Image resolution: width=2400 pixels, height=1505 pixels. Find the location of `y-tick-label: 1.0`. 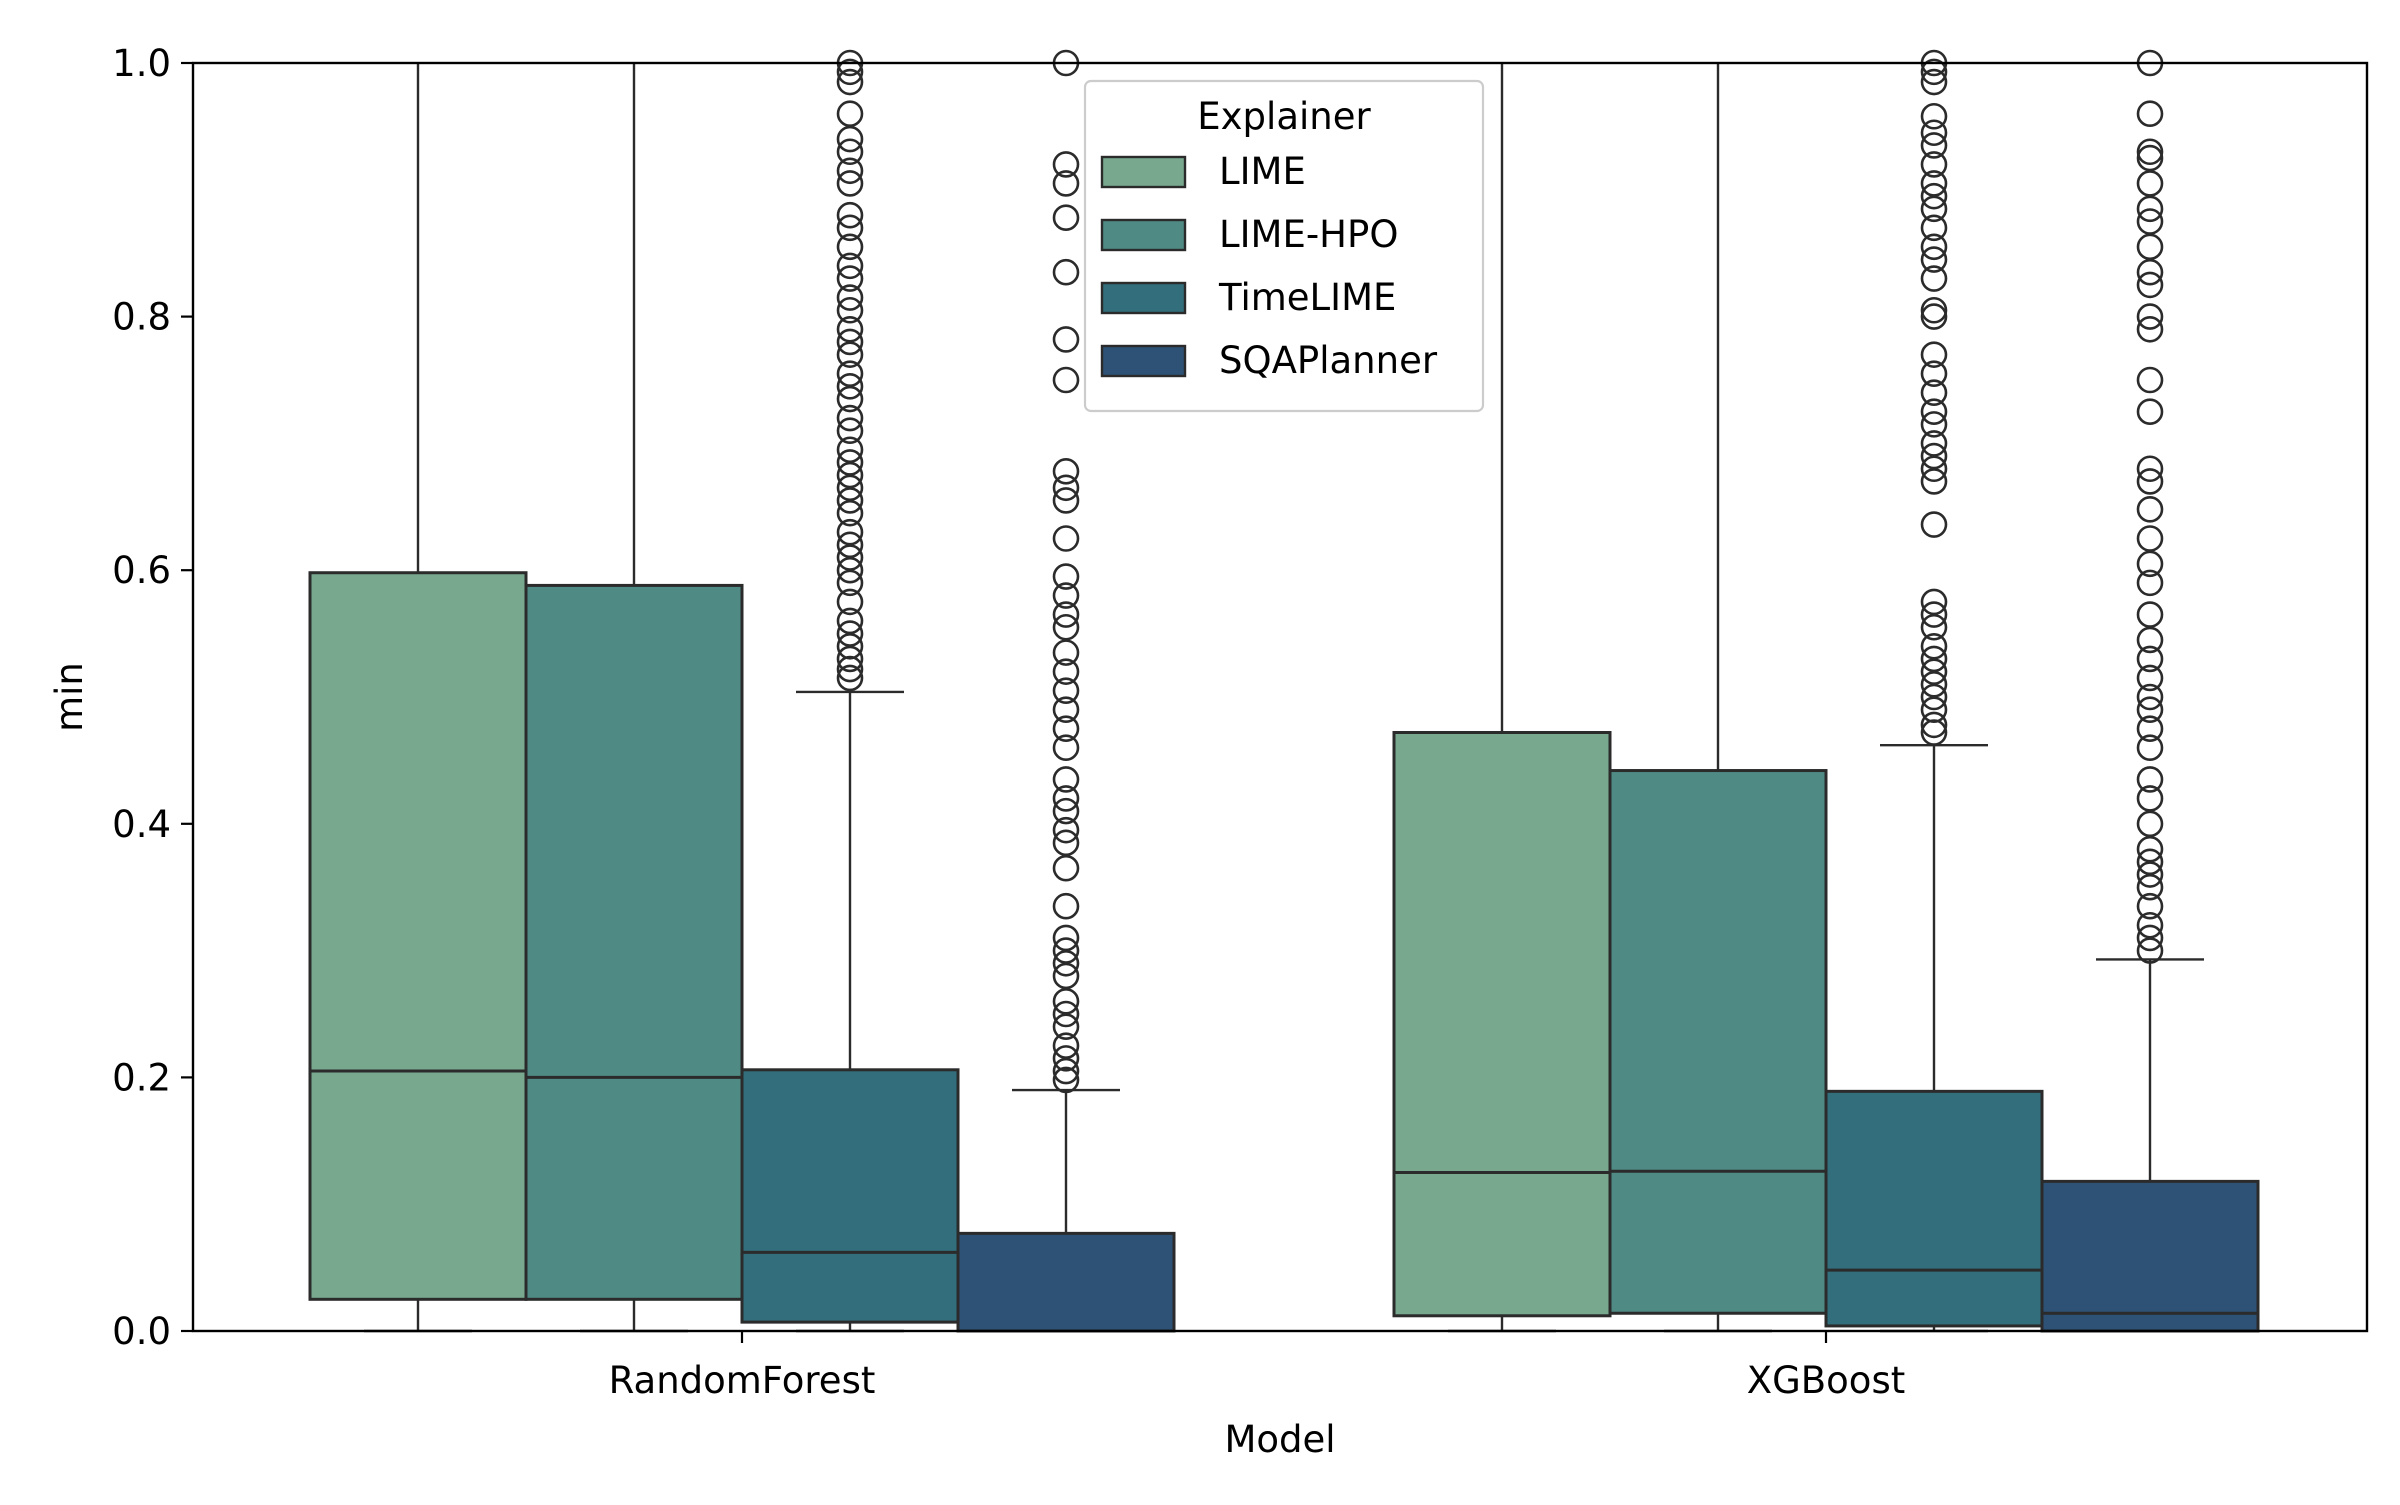

y-tick-label: 1.0 is located at coordinates (141, 63).